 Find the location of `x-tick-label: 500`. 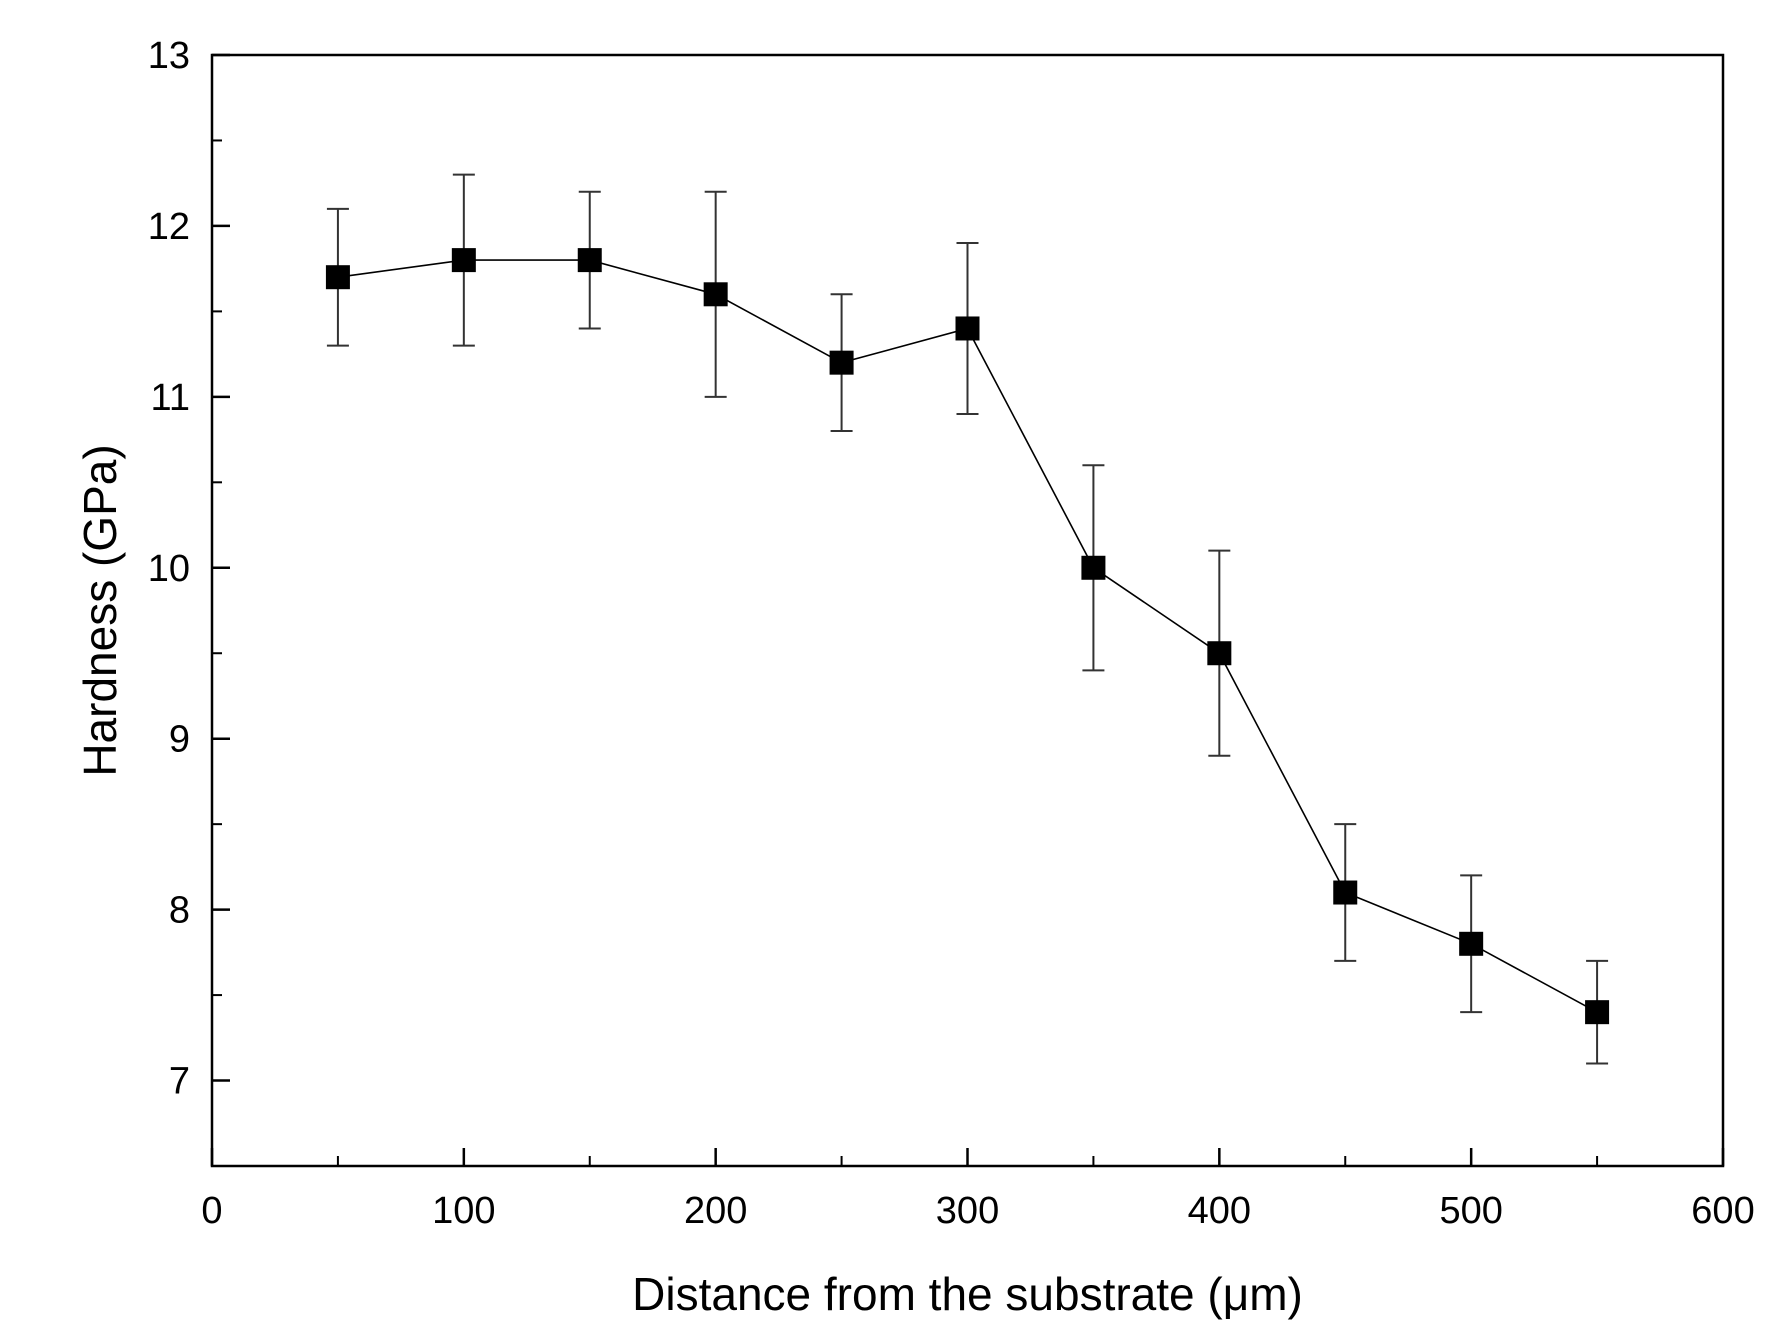

x-tick-label: 500 is located at coordinates (1470, 1211).